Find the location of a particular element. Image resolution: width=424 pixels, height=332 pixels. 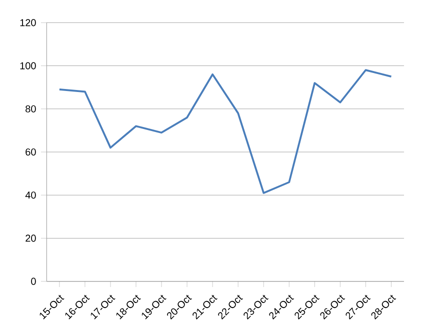

y-tick-label: 120 is located at coordinates (28, 22).